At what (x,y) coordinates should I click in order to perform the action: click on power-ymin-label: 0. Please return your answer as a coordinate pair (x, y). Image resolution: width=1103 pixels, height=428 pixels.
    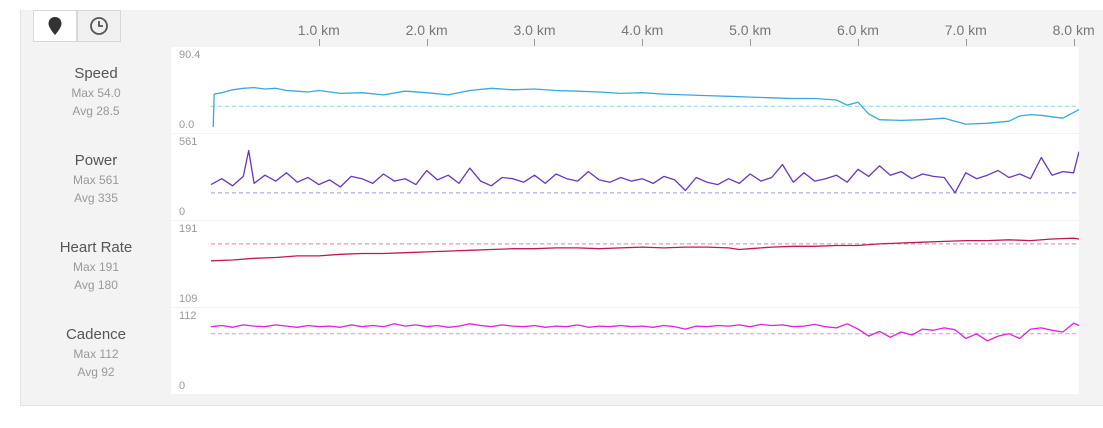
    Looking at the image, I should click on (182, 212).